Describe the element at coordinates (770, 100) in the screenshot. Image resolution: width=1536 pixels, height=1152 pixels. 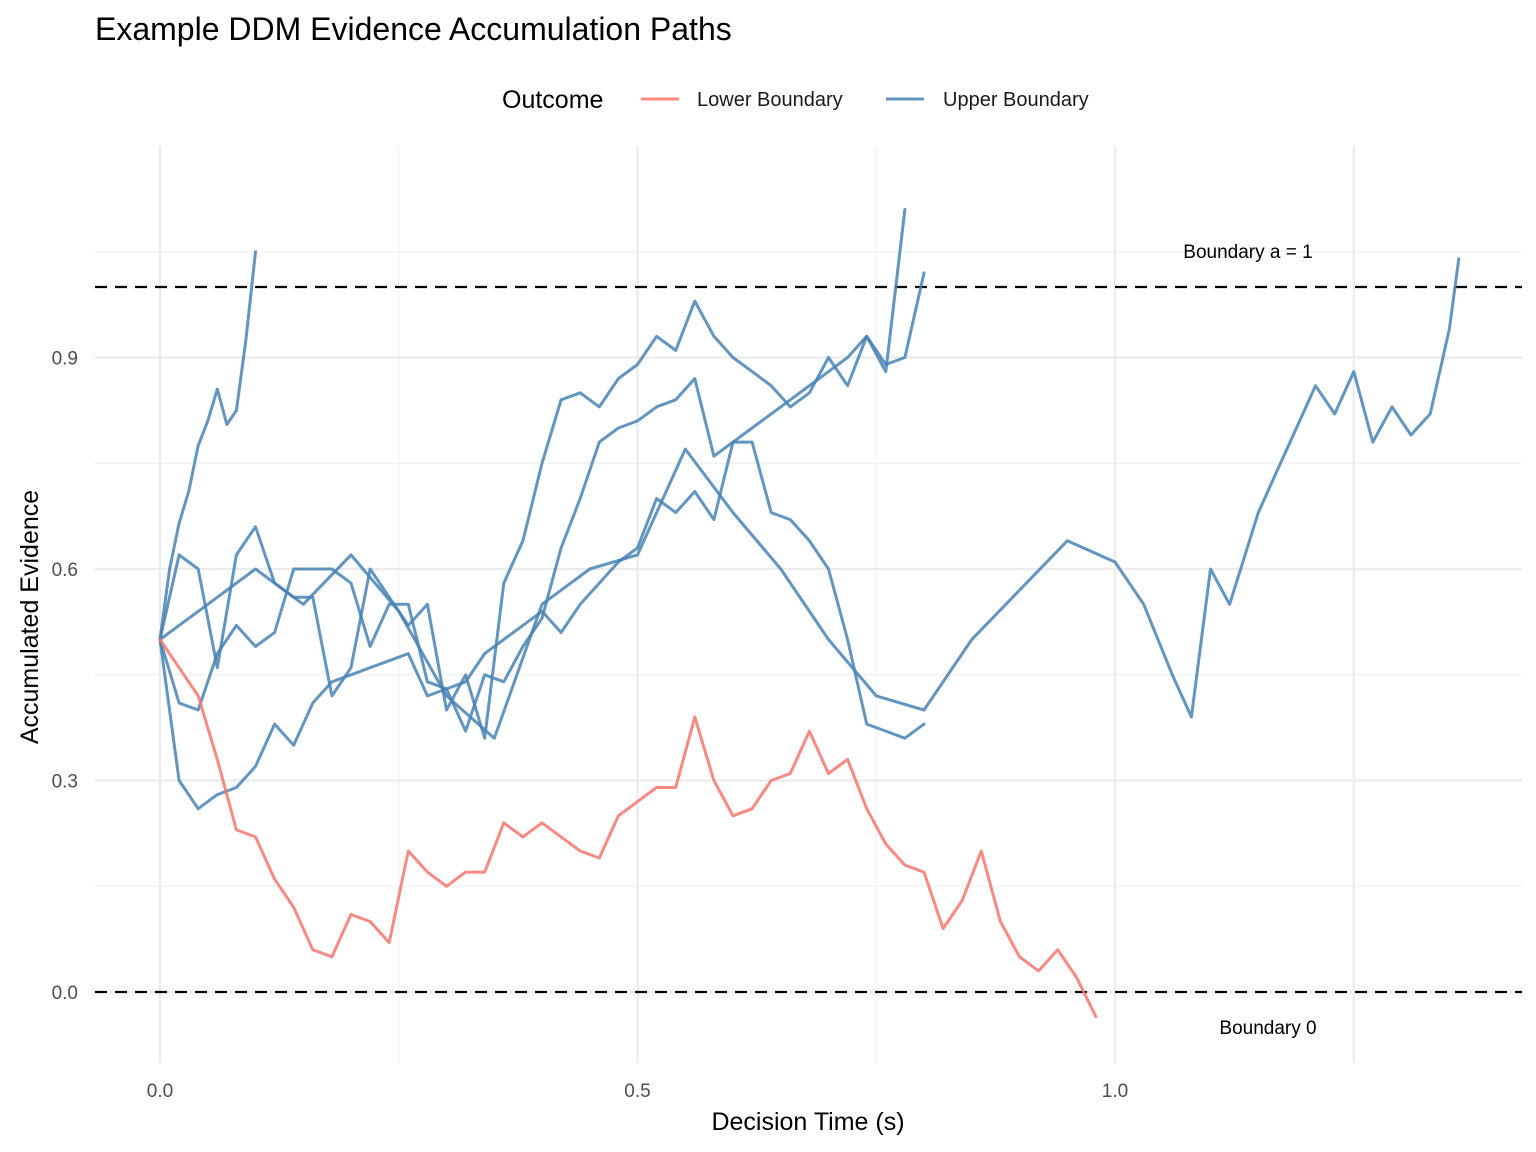
I see `legend-label-lower-boundary: Lower Boundary` at that location.